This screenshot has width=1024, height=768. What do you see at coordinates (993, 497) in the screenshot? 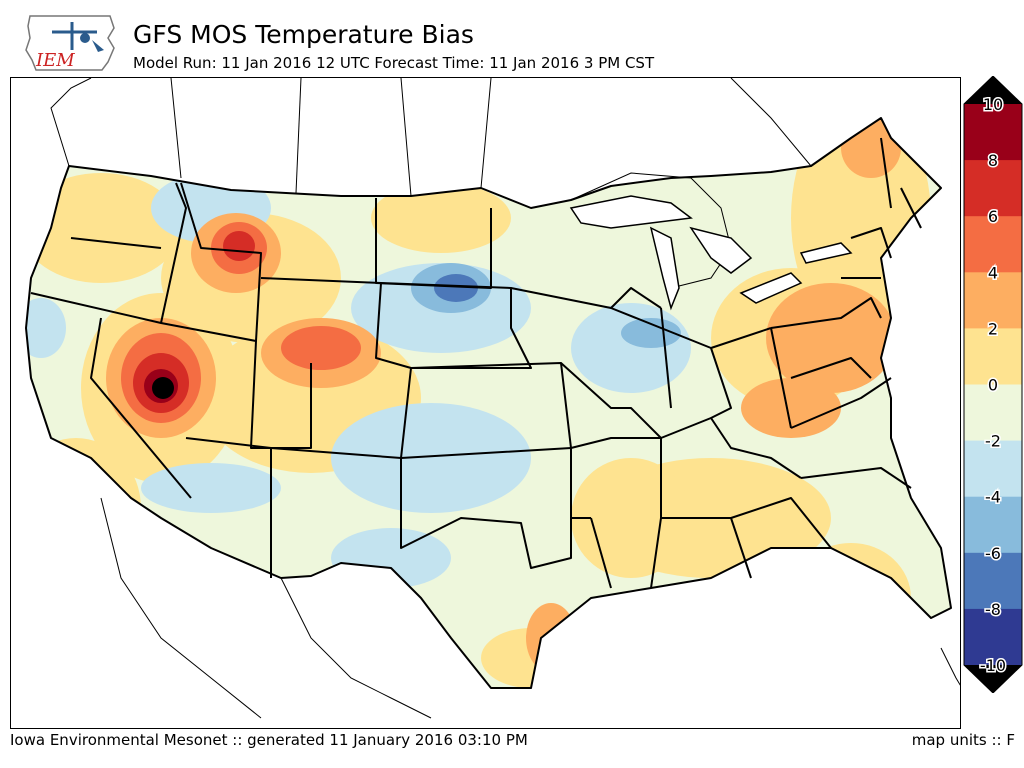
I see `colorbar-tick-label: -4` at bounding box center [993, 497].